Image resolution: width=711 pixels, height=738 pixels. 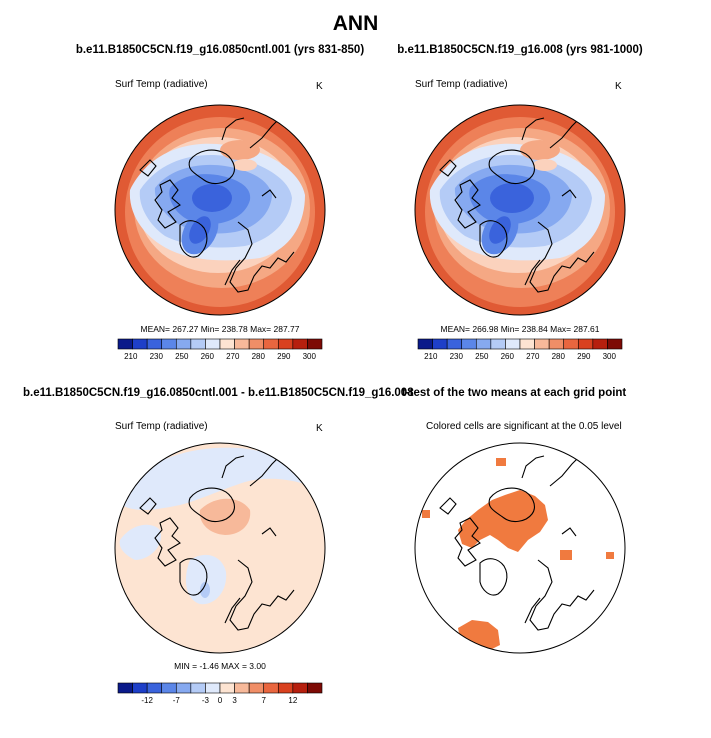 I want to click on panel1-units-label: K, so click(x=319, y=86).